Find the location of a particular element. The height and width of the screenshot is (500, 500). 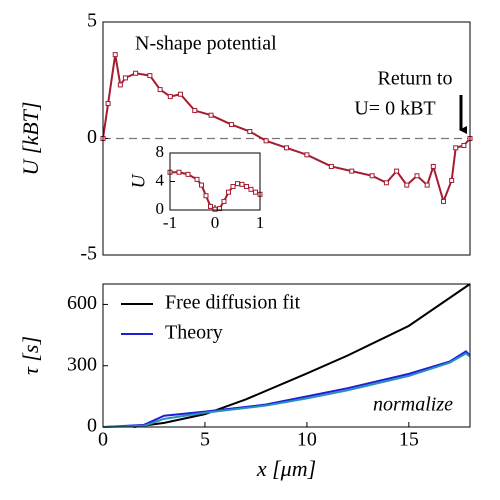

y-tick-label: 5 is located at coordinates (92, 21).